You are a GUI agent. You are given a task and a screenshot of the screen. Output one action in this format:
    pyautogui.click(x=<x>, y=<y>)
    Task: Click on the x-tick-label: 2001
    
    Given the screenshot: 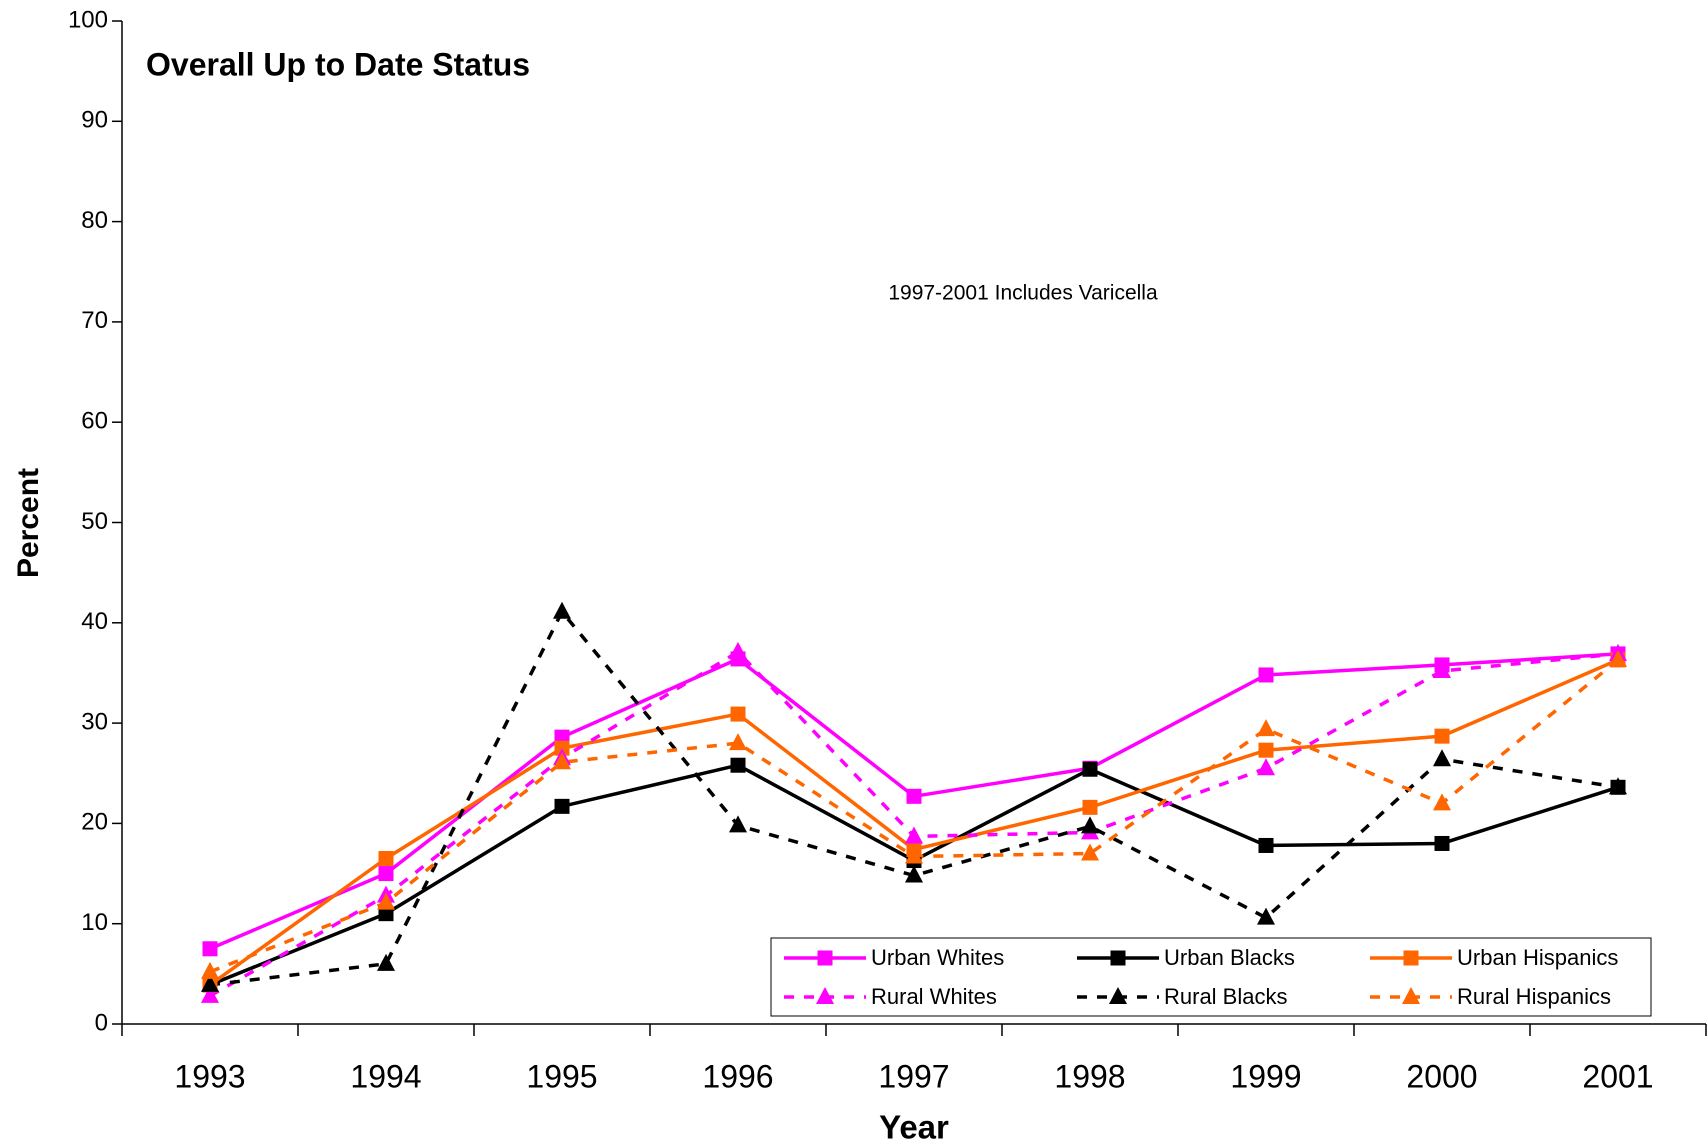 What is the action you would take?
    pyautogui.click(x=1617, y=1076)
    